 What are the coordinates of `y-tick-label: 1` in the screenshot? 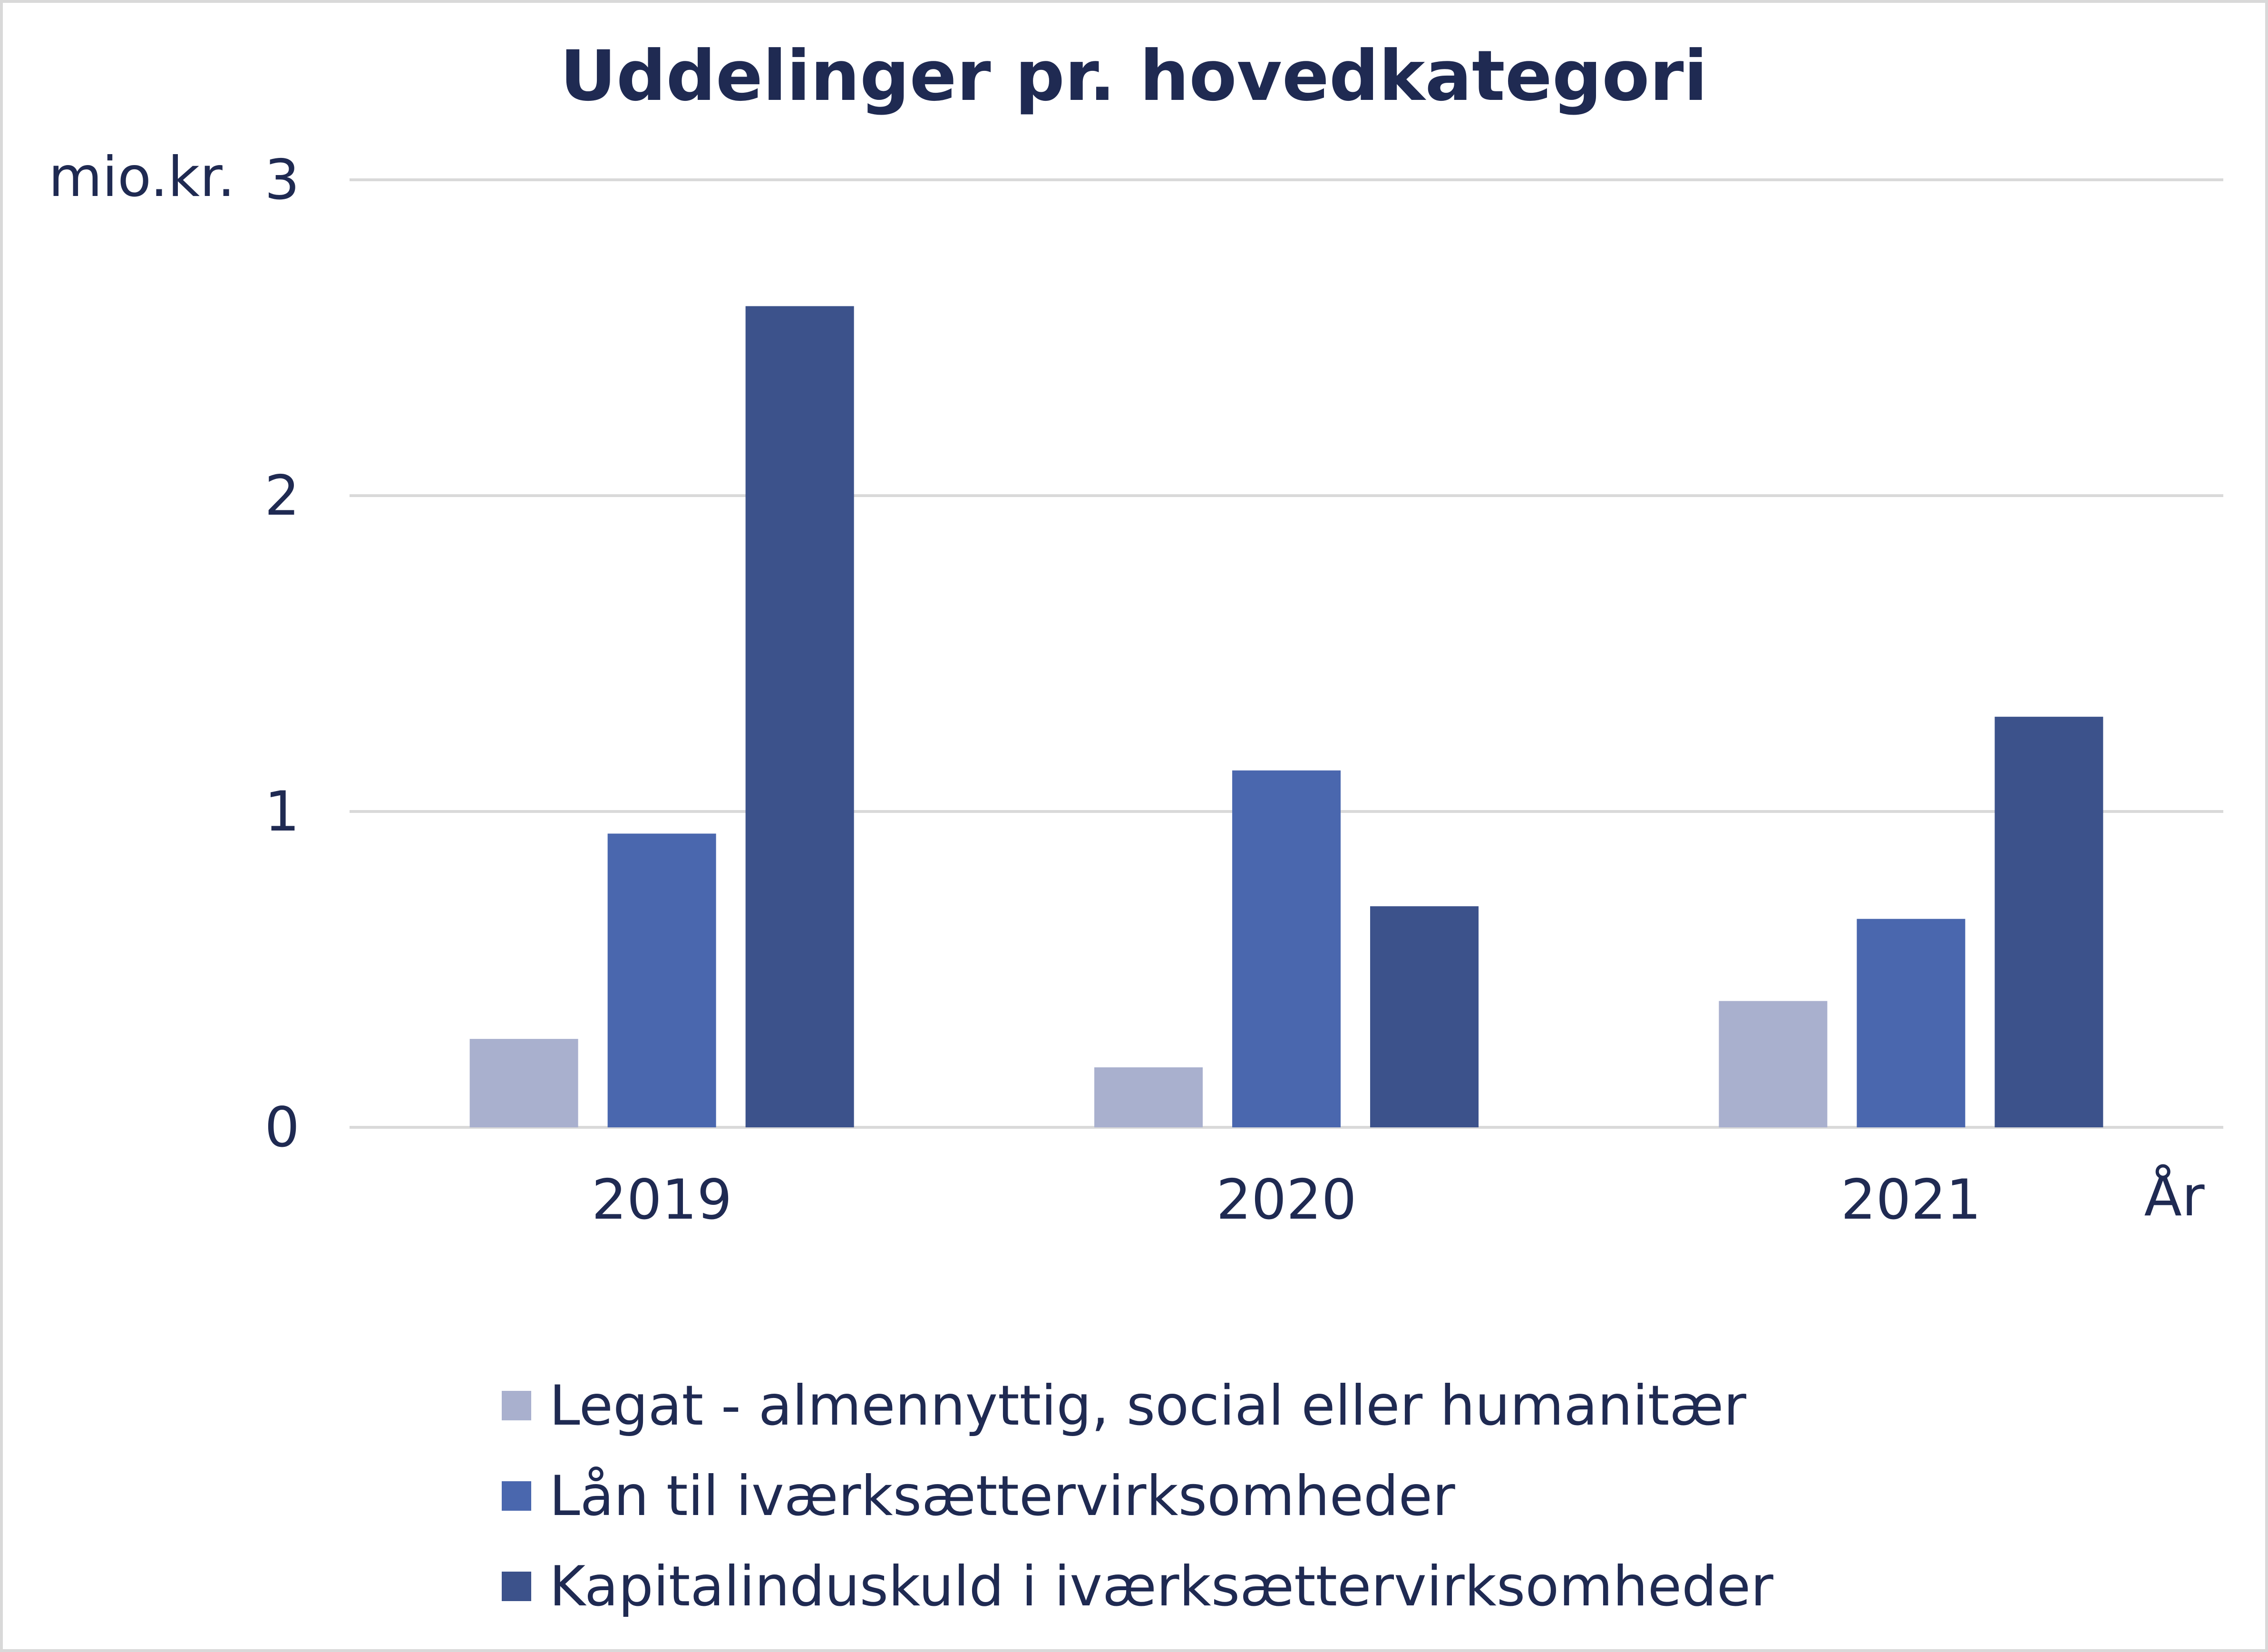 It's located at (282, 812).